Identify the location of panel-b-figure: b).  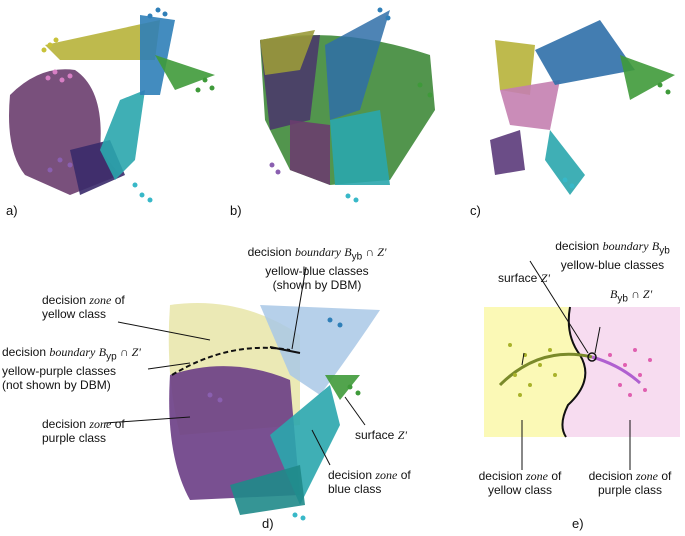
(344, 110).